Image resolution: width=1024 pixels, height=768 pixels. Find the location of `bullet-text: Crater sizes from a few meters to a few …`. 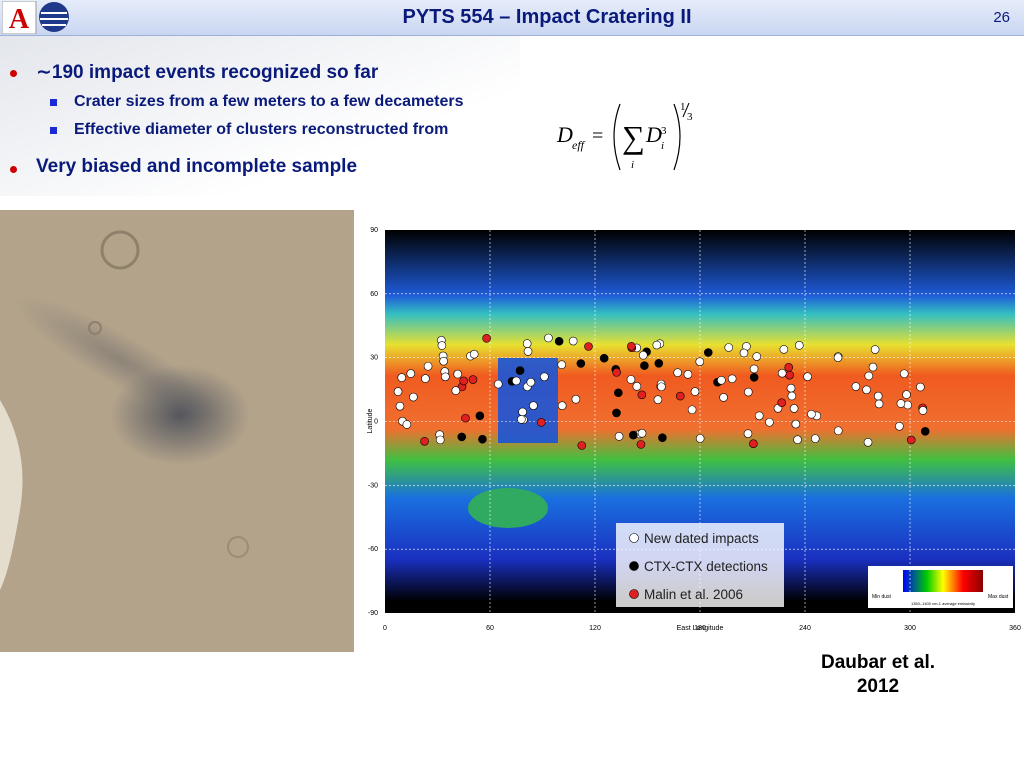

bullet-text: Crater sizes from a few meters to a few … is located at coordinates (269, 101).